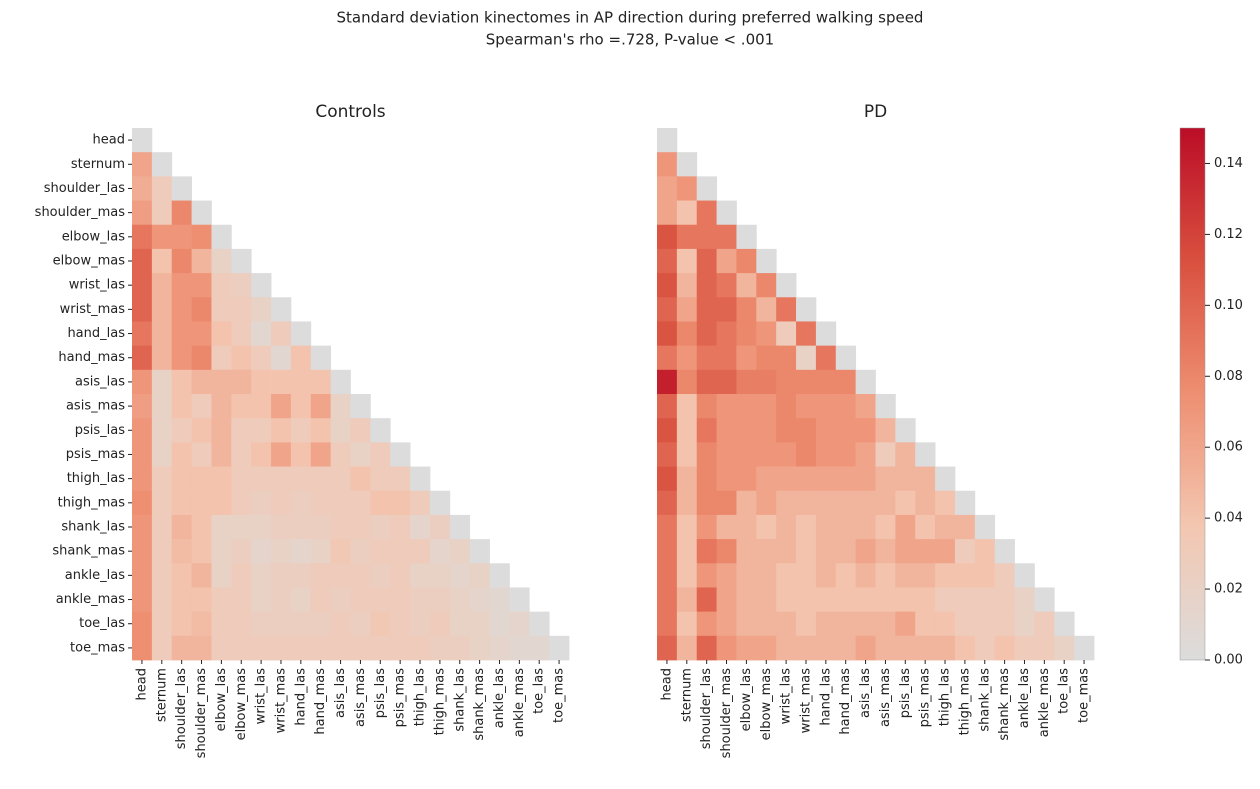 Image resolution: width=1260 pixels, height=789 pixels. I want to click on colorbar-tick-label: 0.08, so click(1228, 376).